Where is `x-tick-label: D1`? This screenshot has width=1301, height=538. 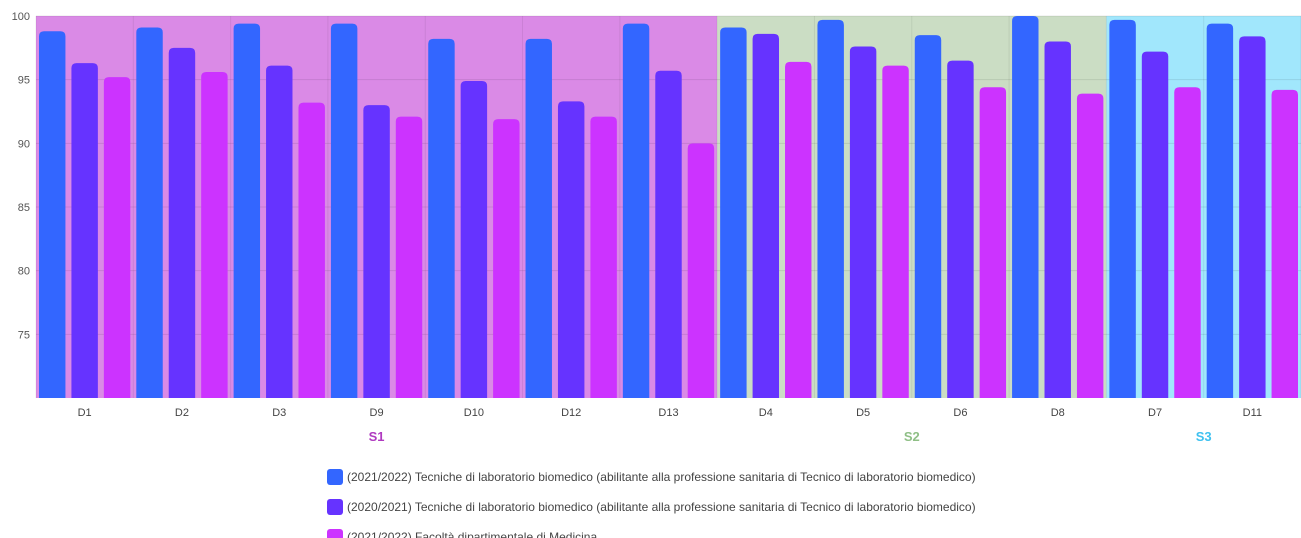 x-tick-label: D1 is located at coordinates (85, 413).